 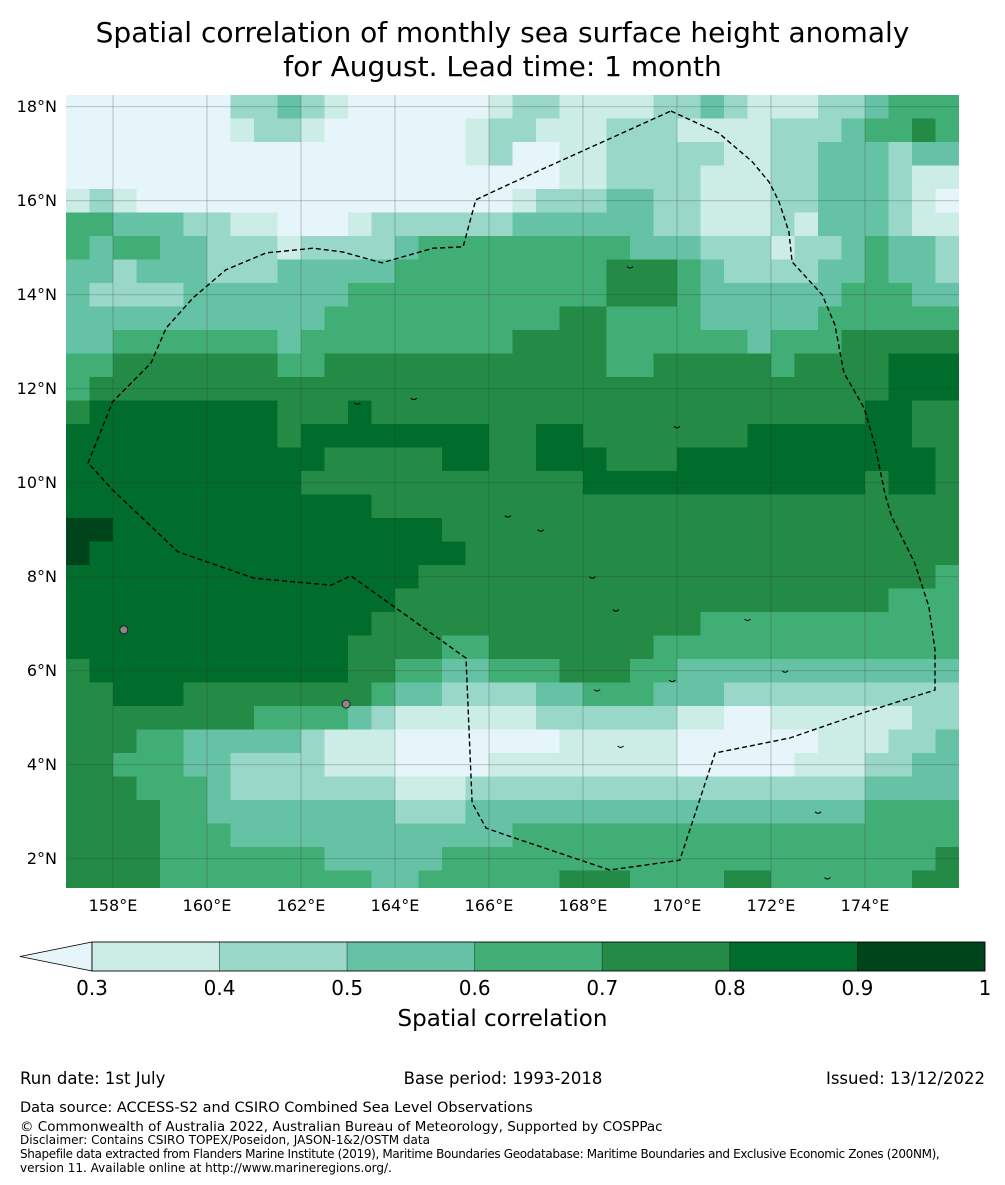 I want to click on issued-date: Issued: 13/12/2022, so click(x=905, y=1078).